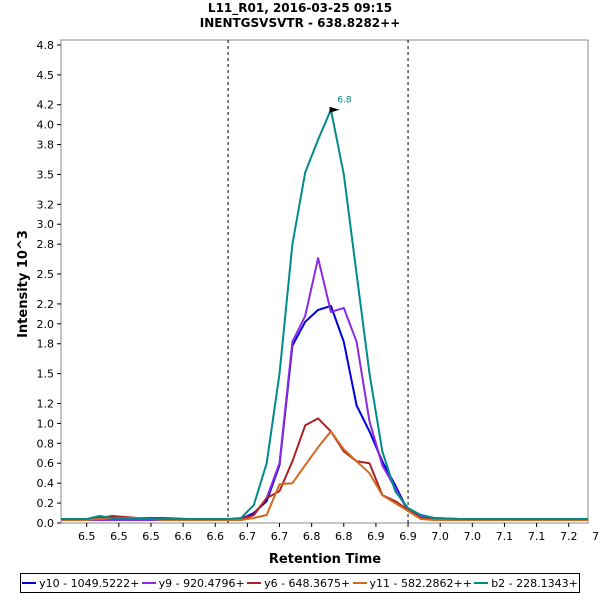 The height and width of the screenshot is (600, 600). I want to click on y-tick-label: 1.2, so click(46, 403).